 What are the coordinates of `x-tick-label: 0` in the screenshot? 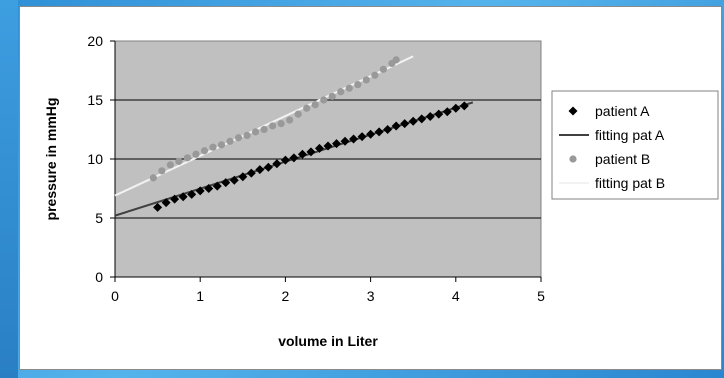 It's located at (115, 296).